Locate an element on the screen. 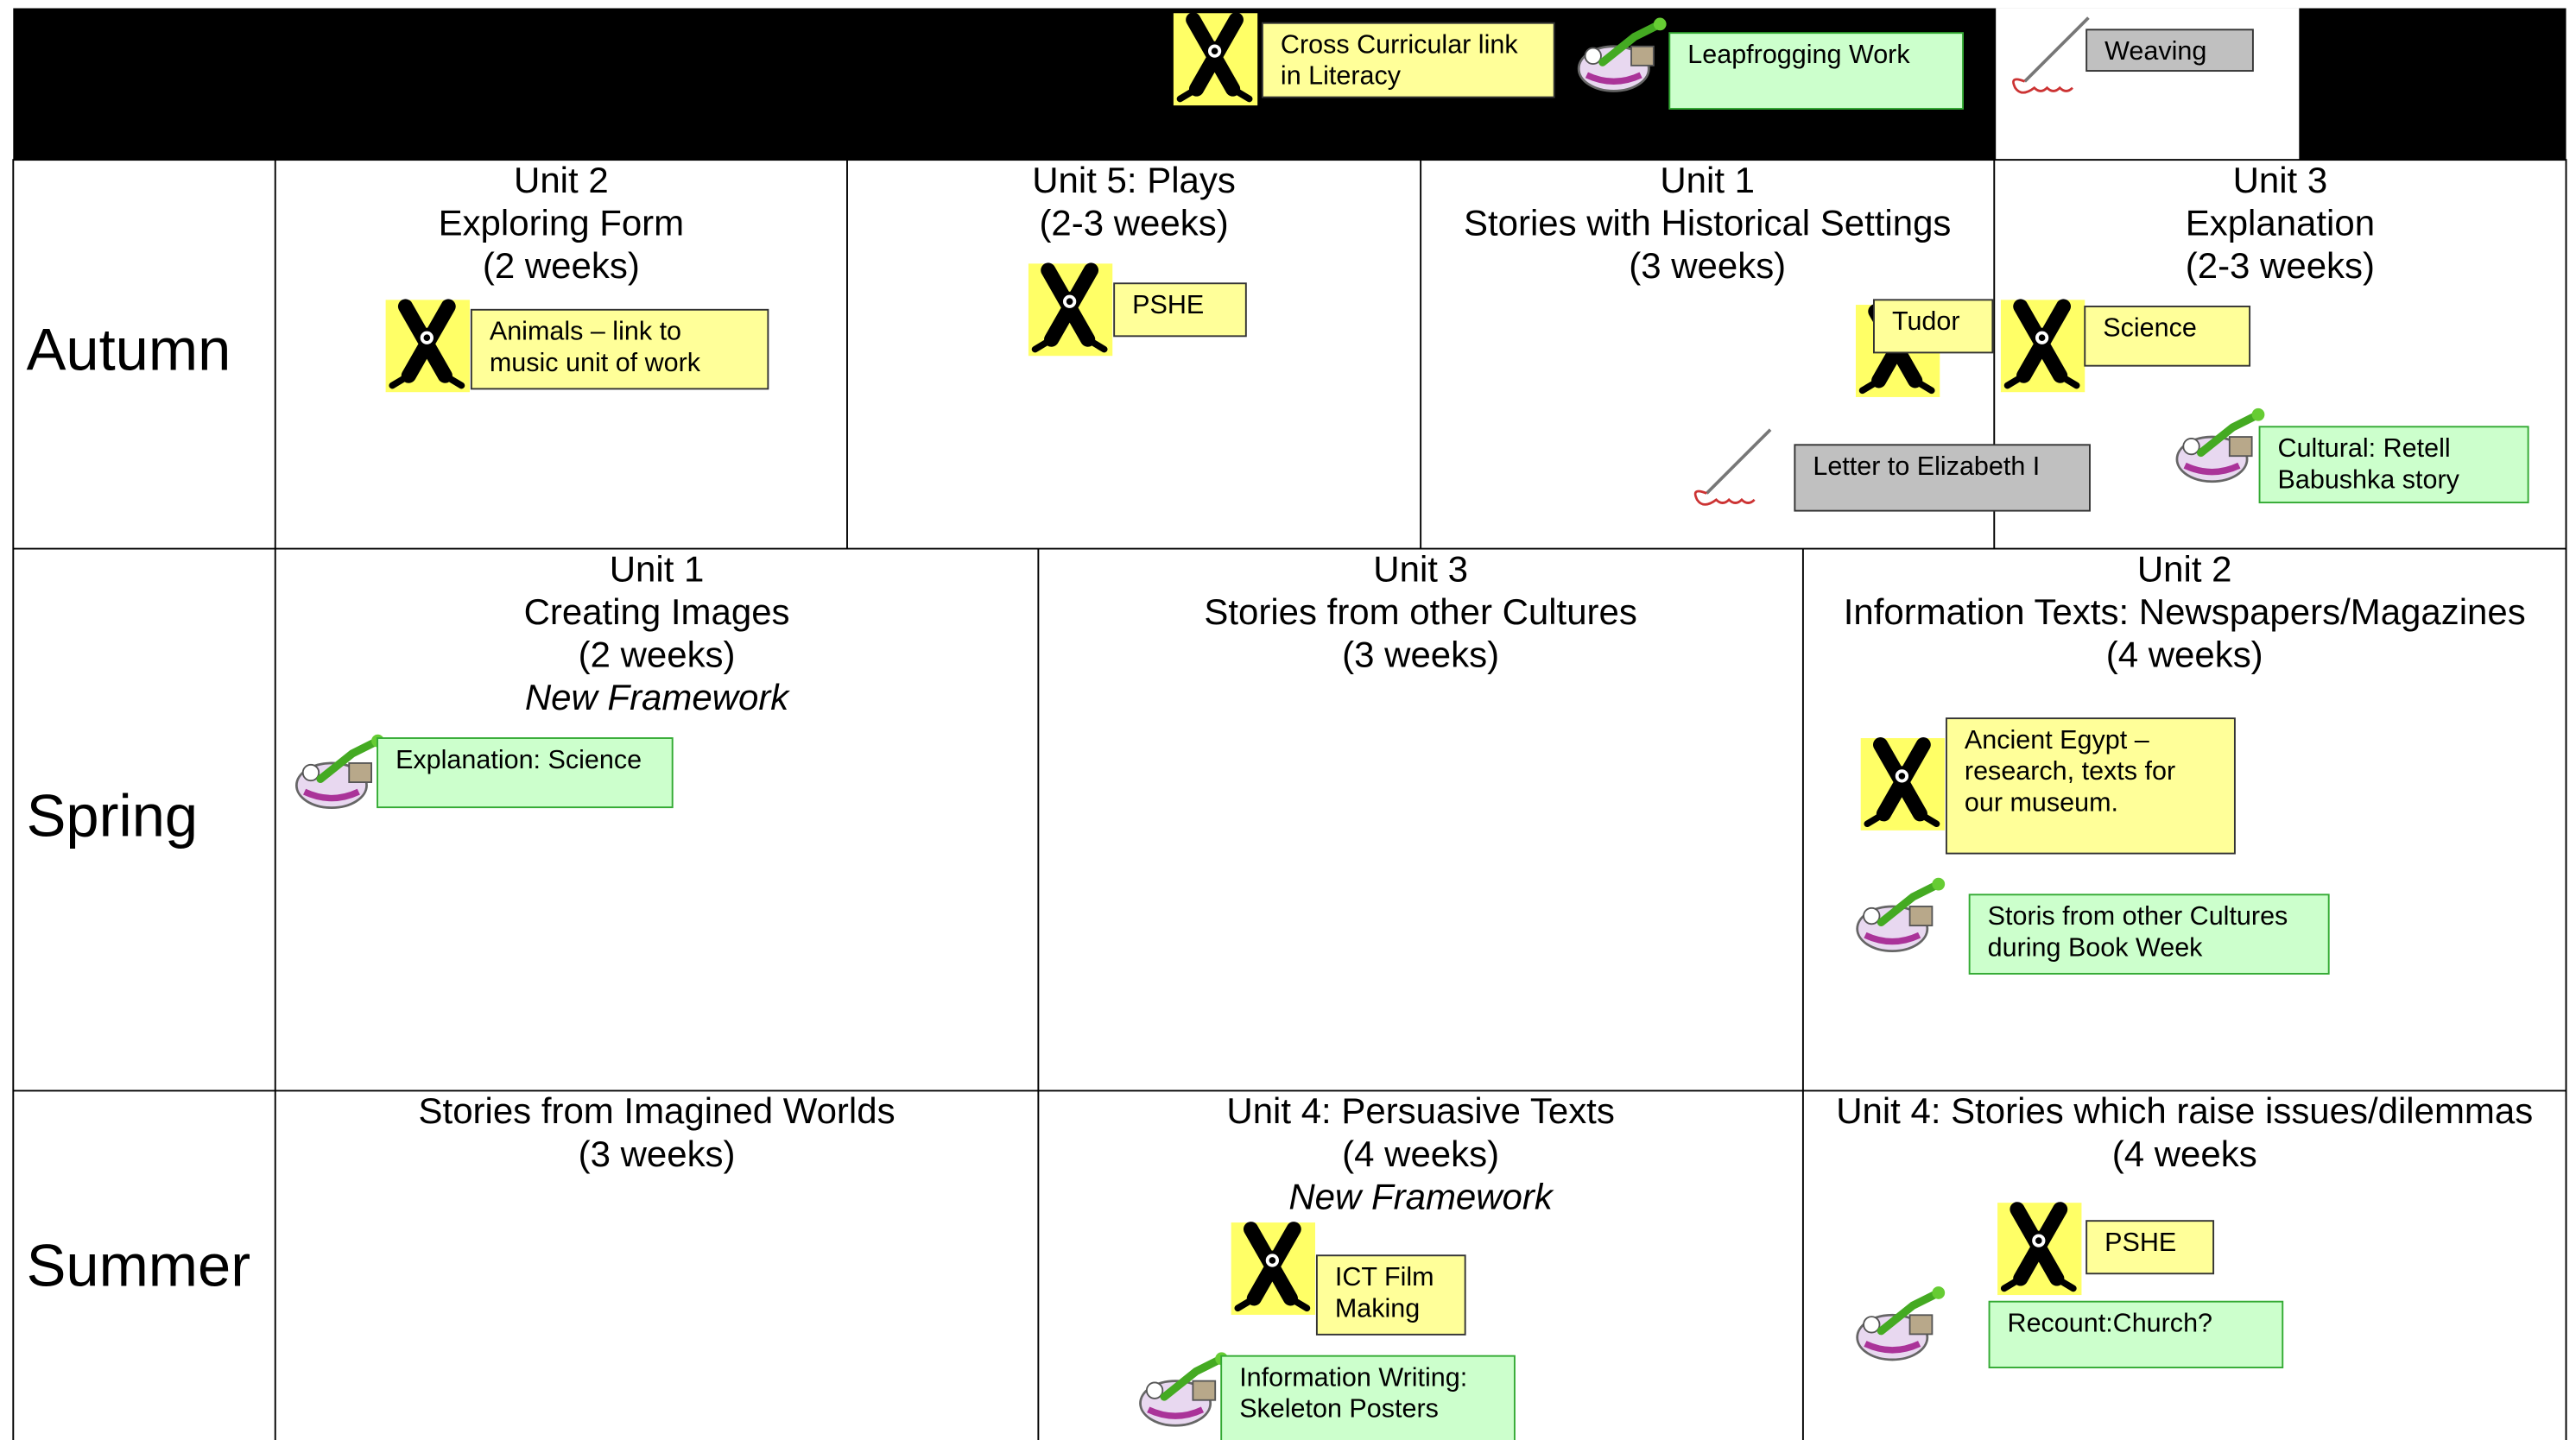  cell-heading: Stories from other Cultures is located at coordinates (1420, 612).